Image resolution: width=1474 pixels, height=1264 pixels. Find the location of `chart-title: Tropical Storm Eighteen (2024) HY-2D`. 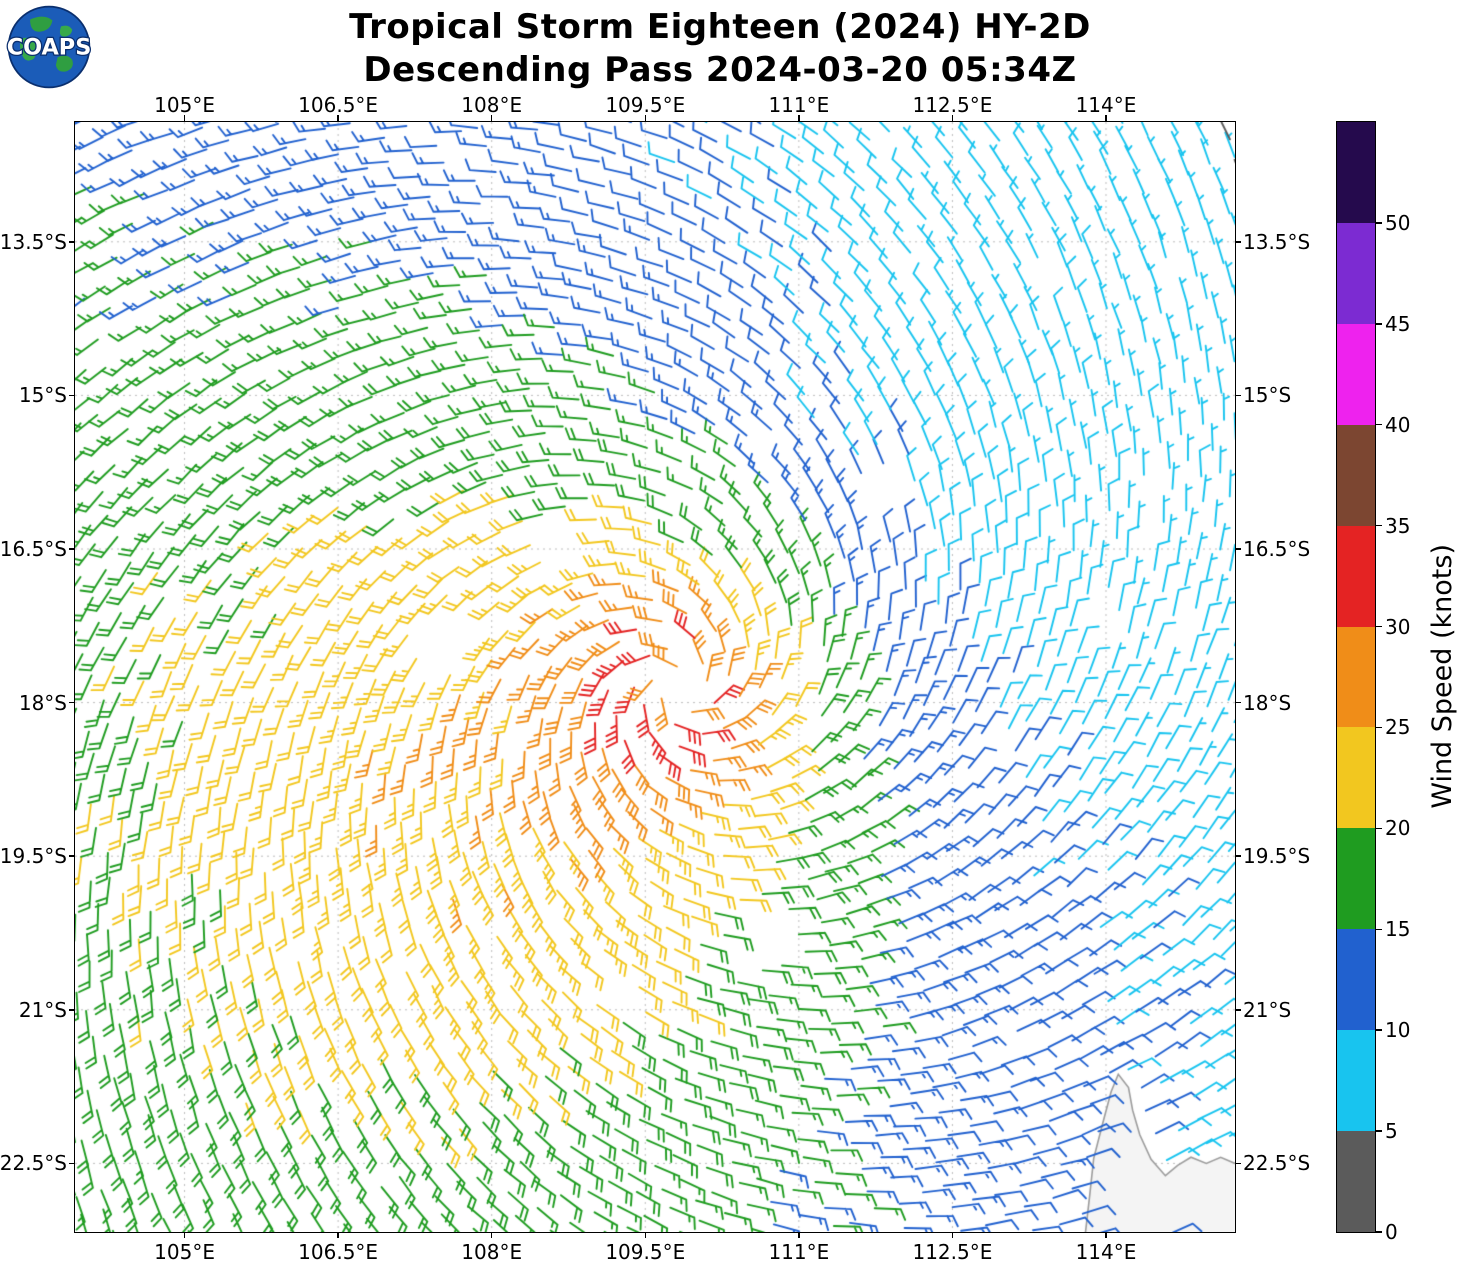

chart-title: Tropical Storm Eighteen (2024) HY-2D is located at coordinates (720, 27).